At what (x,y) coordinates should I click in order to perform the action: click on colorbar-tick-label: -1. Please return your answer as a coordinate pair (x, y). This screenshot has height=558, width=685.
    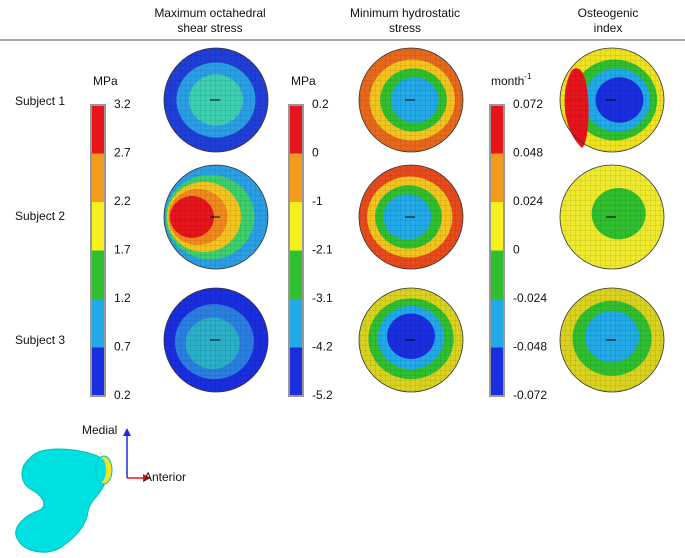
    Looking at the image, I should click on (317, 201).